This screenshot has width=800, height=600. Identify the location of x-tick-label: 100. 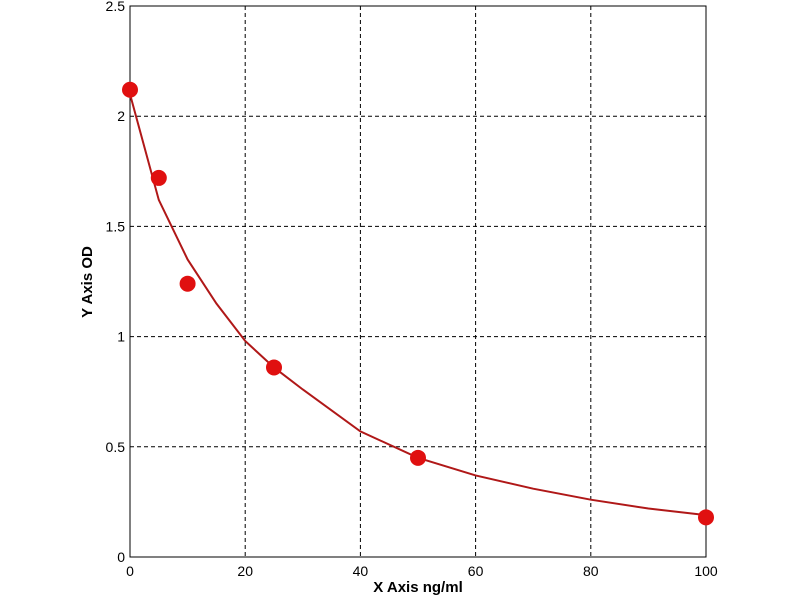
(706, 571).